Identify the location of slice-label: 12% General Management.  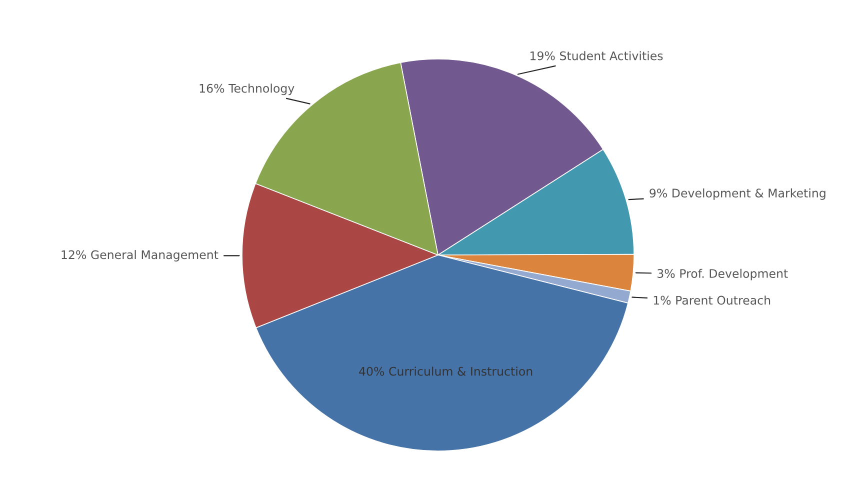
(140, 256).